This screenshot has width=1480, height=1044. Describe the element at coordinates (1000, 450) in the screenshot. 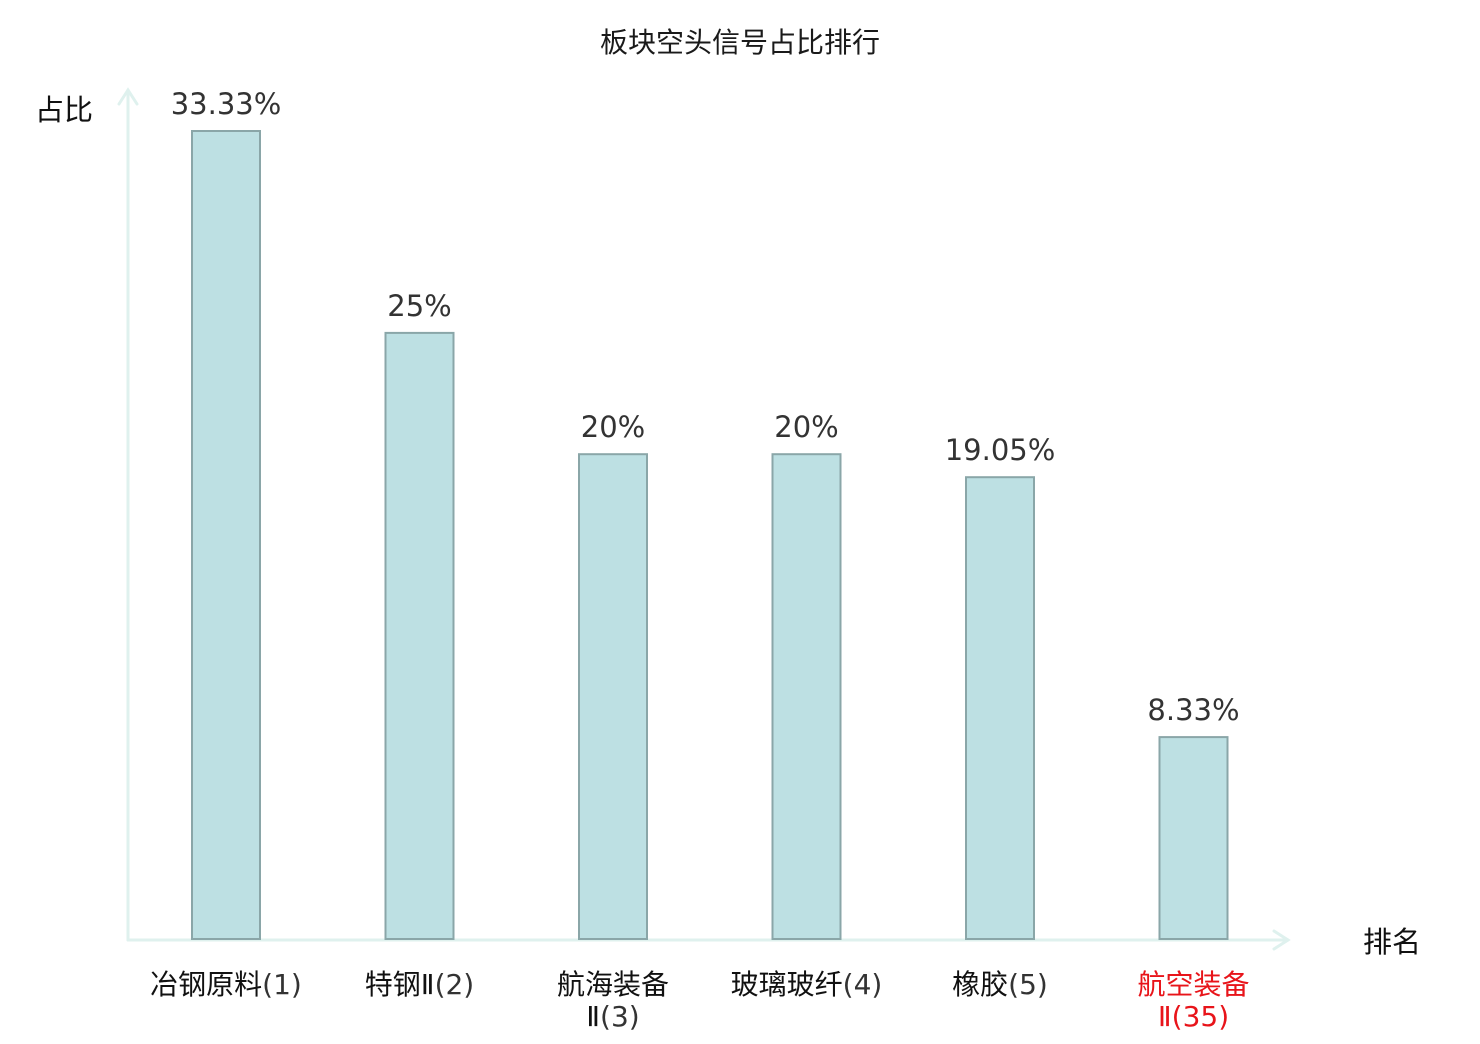

I see `value-label-5: 19.05%` at that location.